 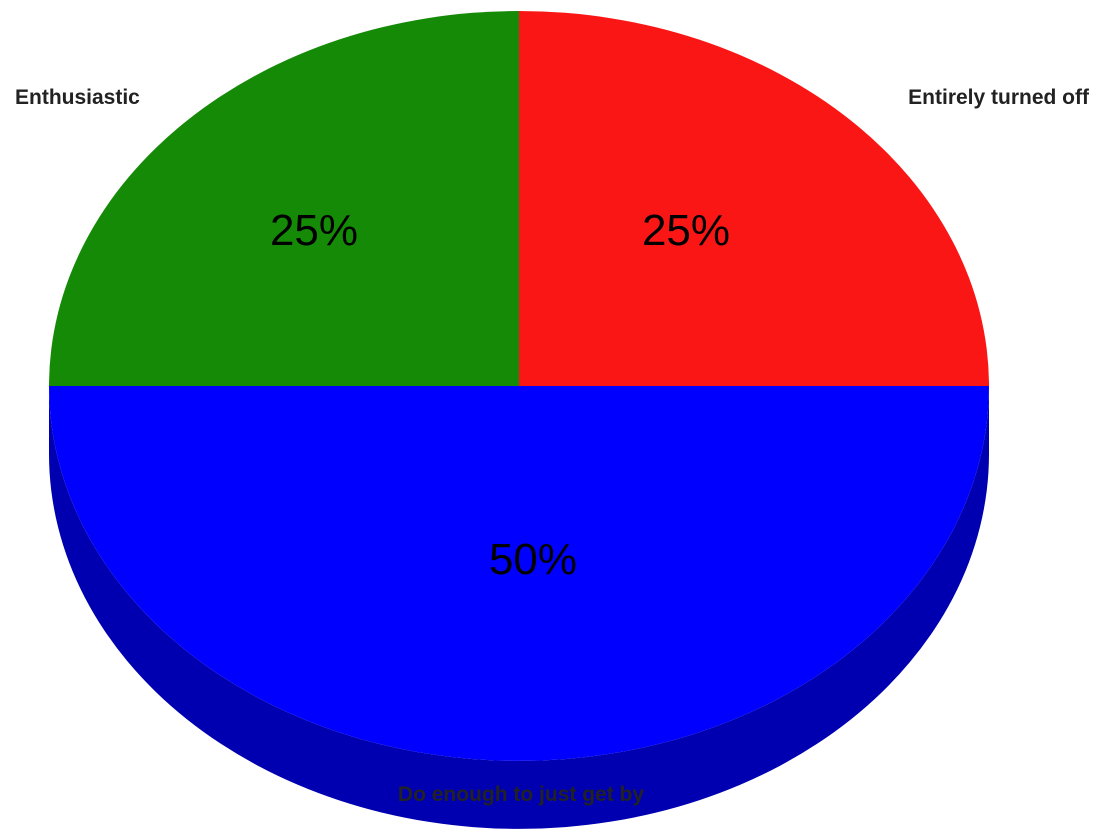 I want to click on category-label-enthusiastic: Enthusiastic, so click(x=77, y=97).